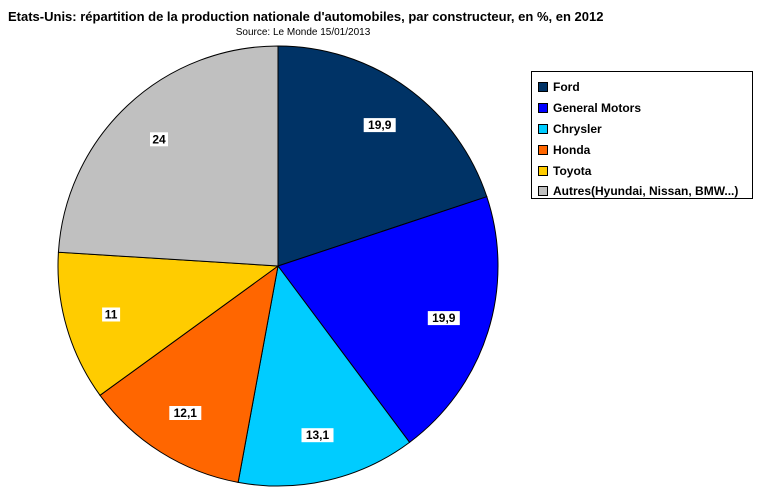 Image resolution: width=761 pixels, height=492 pixels. What do you see at coordinates (303, 32) in the screenshot?
I see `chart-subtitle: Source: Le Monde 15/01/2013` at bounding box center [303, 32].